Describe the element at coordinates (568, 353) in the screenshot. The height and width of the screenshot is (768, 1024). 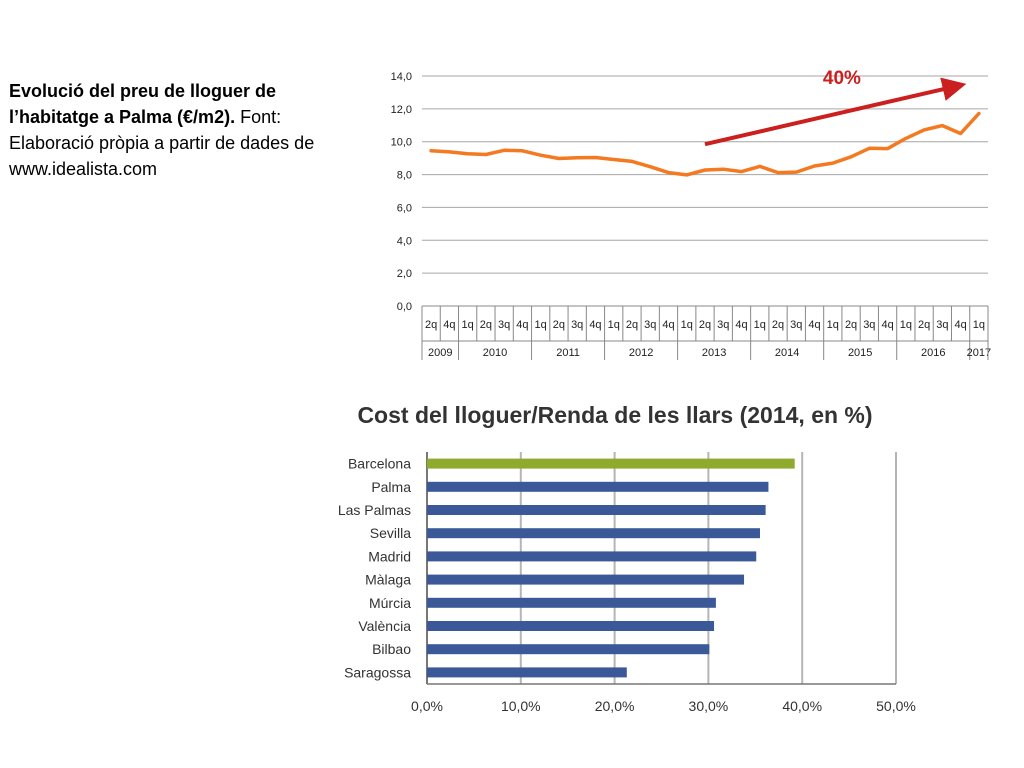
I see `year-label: 2011` at that location.